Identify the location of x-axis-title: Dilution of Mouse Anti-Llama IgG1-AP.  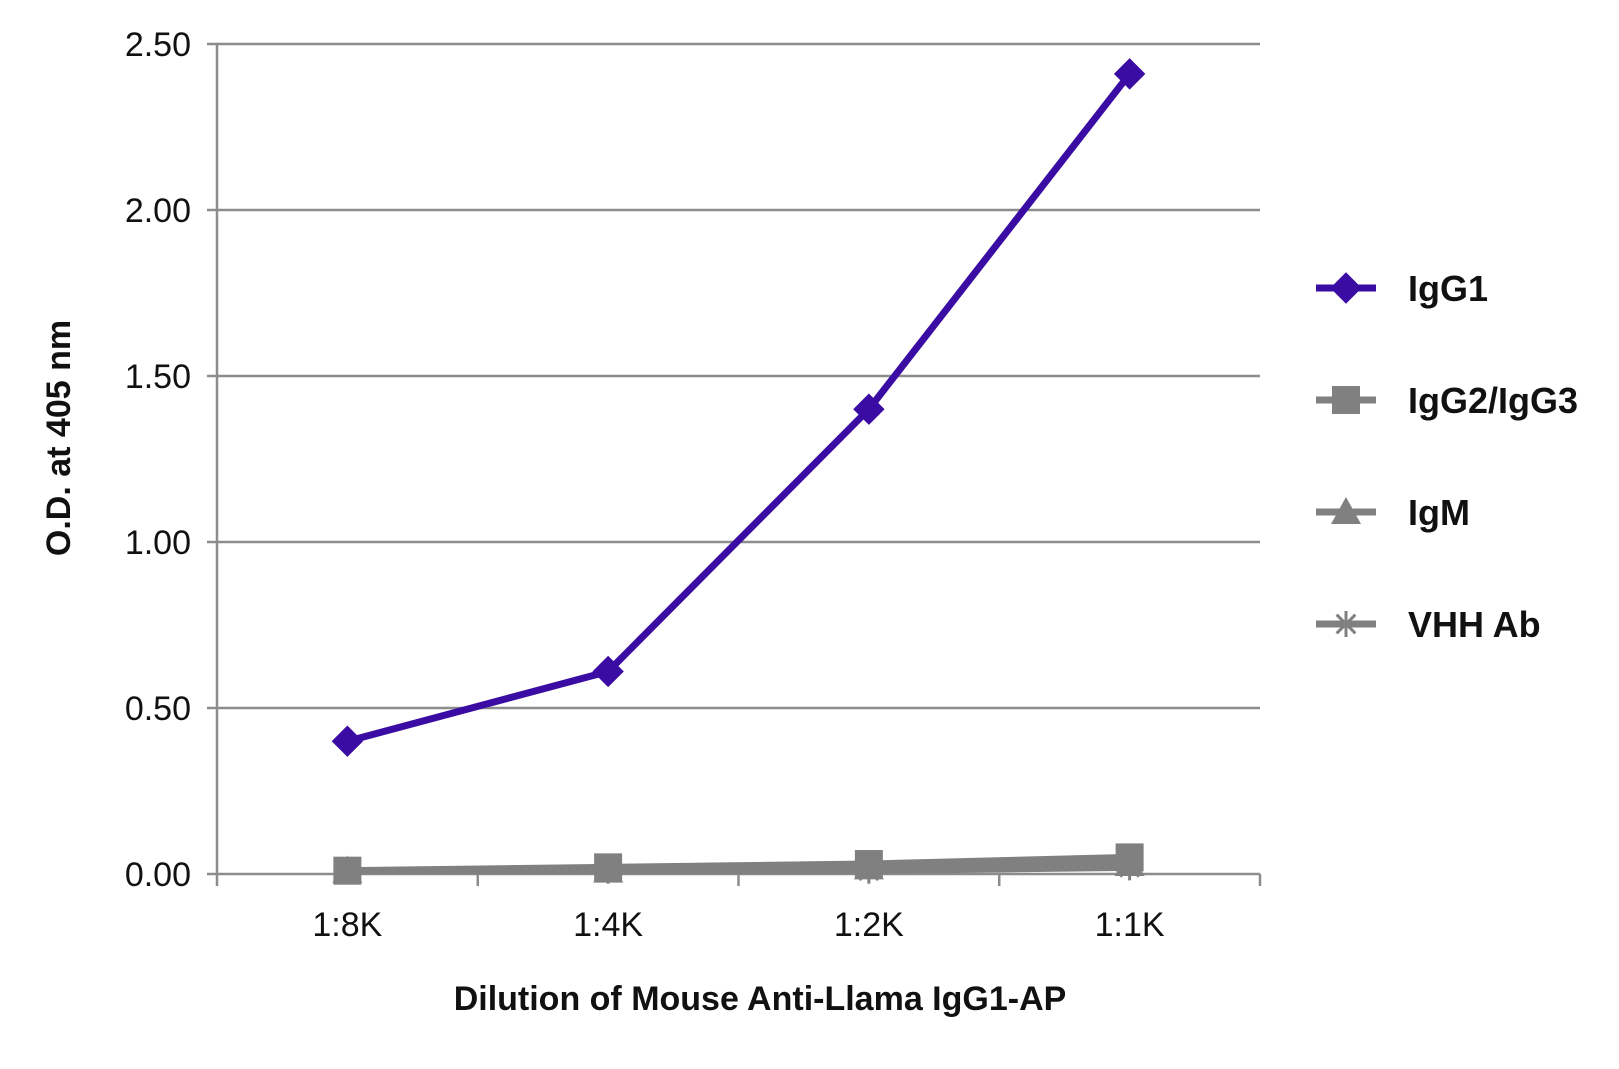
(760, 999).